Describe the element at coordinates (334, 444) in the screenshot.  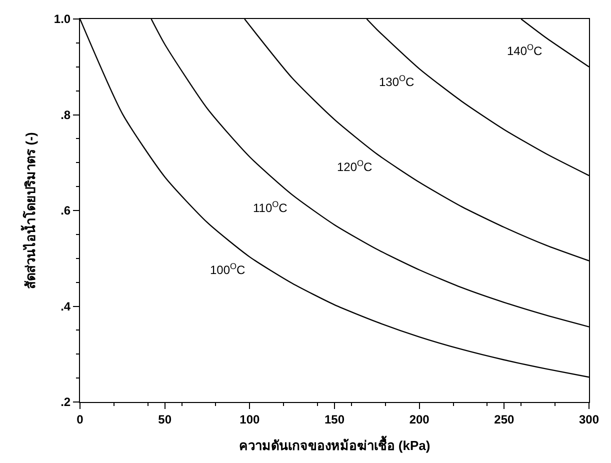
I see `x-axis-title: ความดันเกจของหม้อฆ่าเชื้อ (kPa)` at that location.